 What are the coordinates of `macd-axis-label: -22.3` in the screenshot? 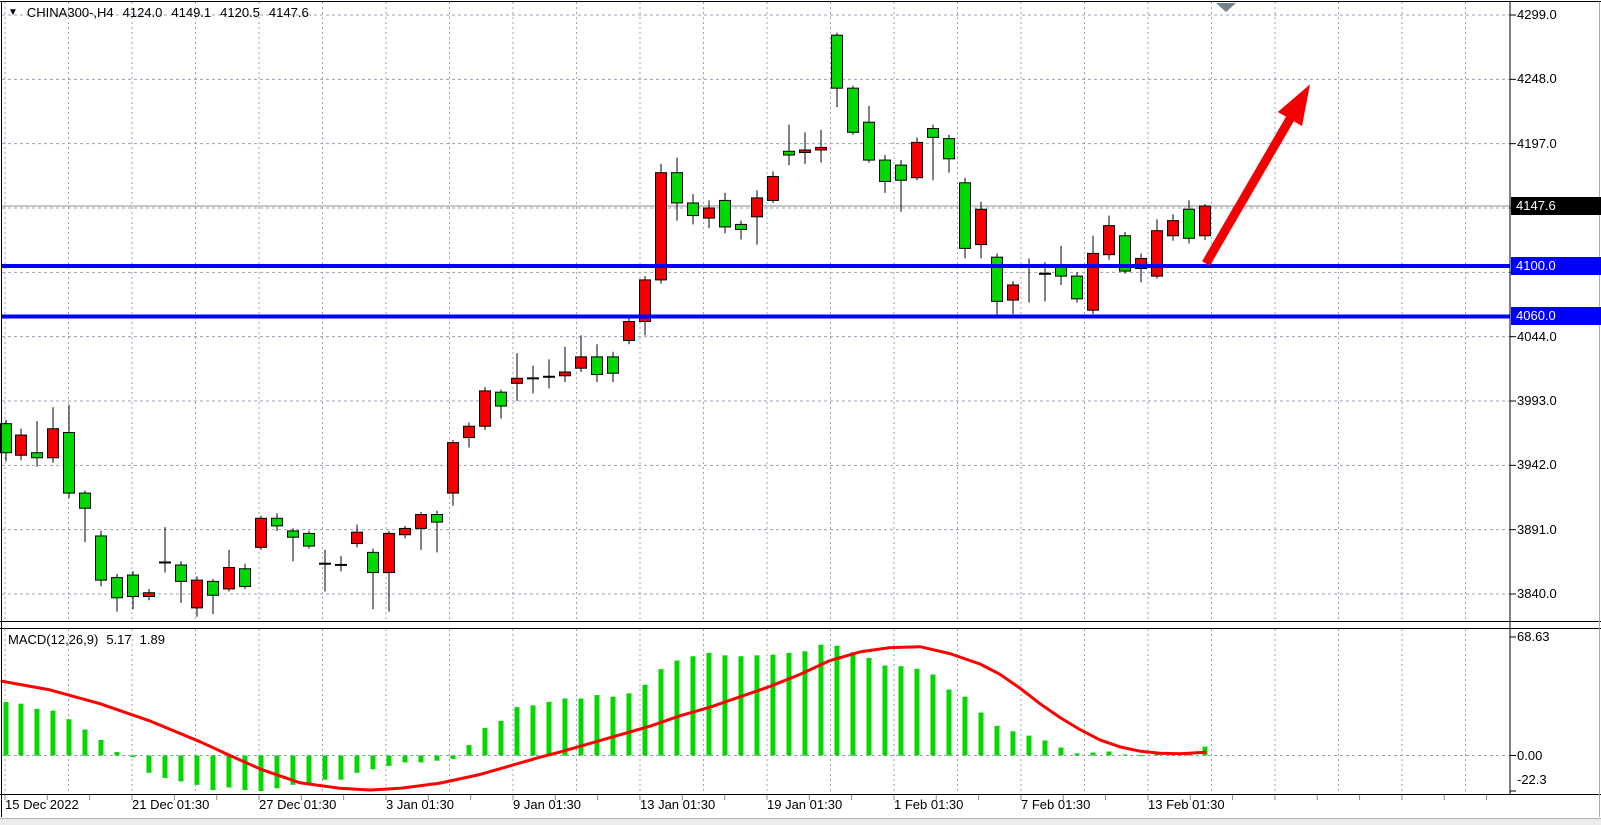 It's located at (1532, 779).